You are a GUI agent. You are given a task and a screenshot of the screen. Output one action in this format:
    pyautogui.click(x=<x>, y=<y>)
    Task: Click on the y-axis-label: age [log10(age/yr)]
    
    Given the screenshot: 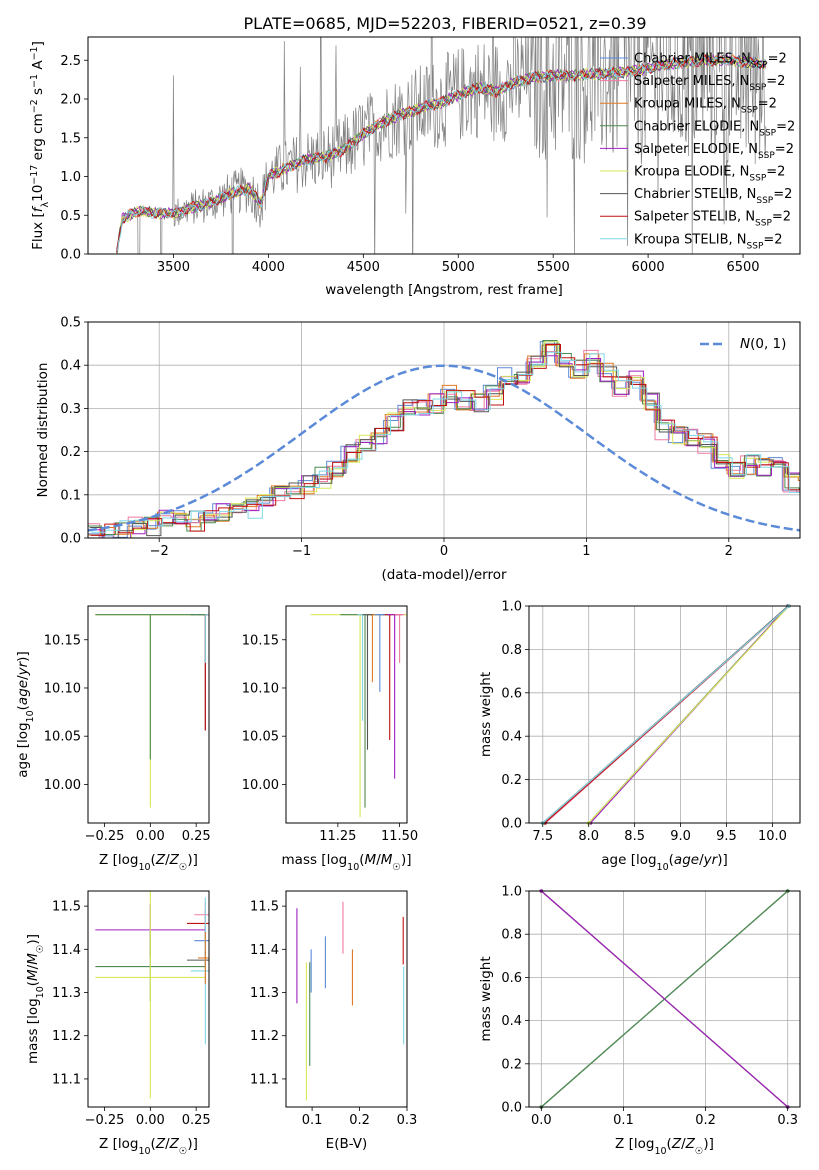 What is the action you would take?
    pyautogui.click(x=25, y=714)
    